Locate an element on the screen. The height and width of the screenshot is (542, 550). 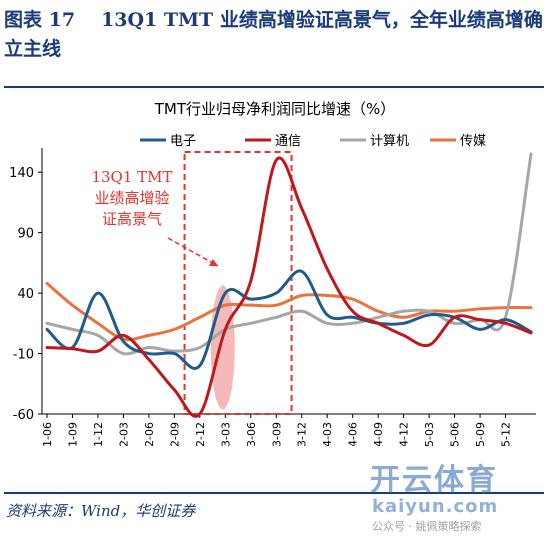
annotation-arrow is located at coordinates (193, 252).